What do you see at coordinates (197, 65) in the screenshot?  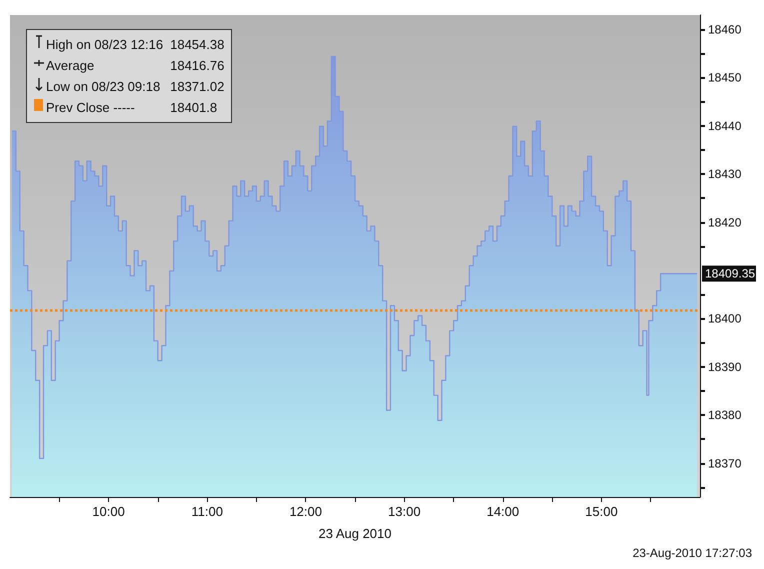 I see `annotation: 18416.76` at bounding box center [197, 65].